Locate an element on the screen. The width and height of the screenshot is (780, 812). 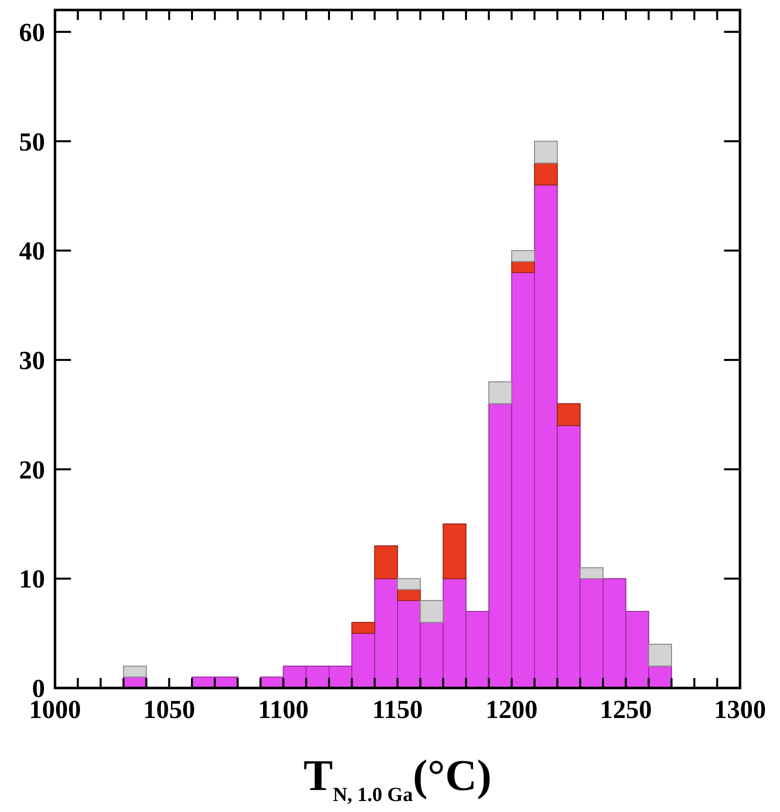
x-axis-title: T$_{N, 1.0 Ga}$(°C) is located at coordinates (397, 778).